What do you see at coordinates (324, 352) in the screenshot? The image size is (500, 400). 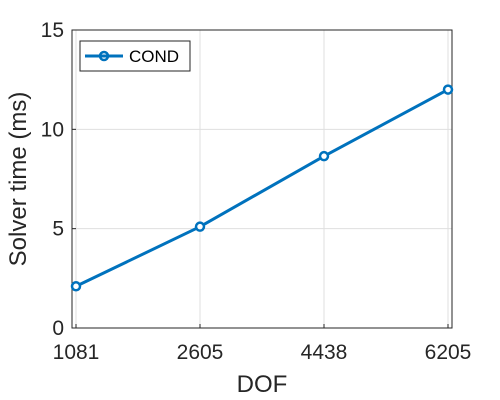 I see `x-tick-label: 4438` at bounding box center [324, 352].